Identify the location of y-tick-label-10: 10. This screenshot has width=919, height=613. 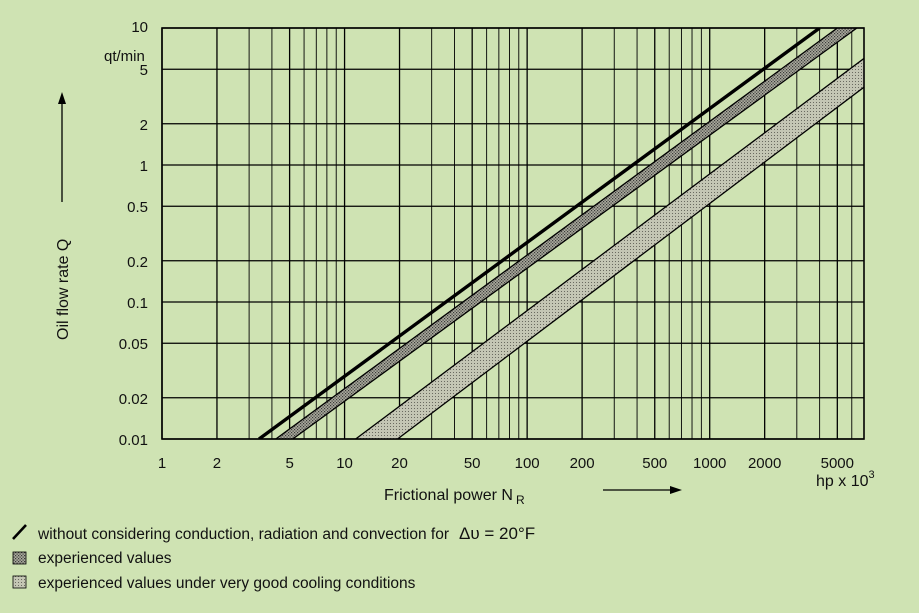
(139, 27).